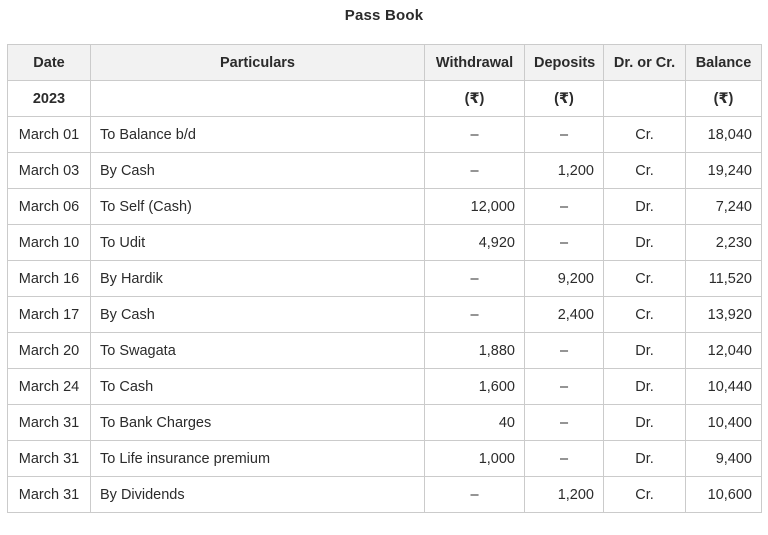  I want to click on cell-balance: 7,240, so click(723, 206).